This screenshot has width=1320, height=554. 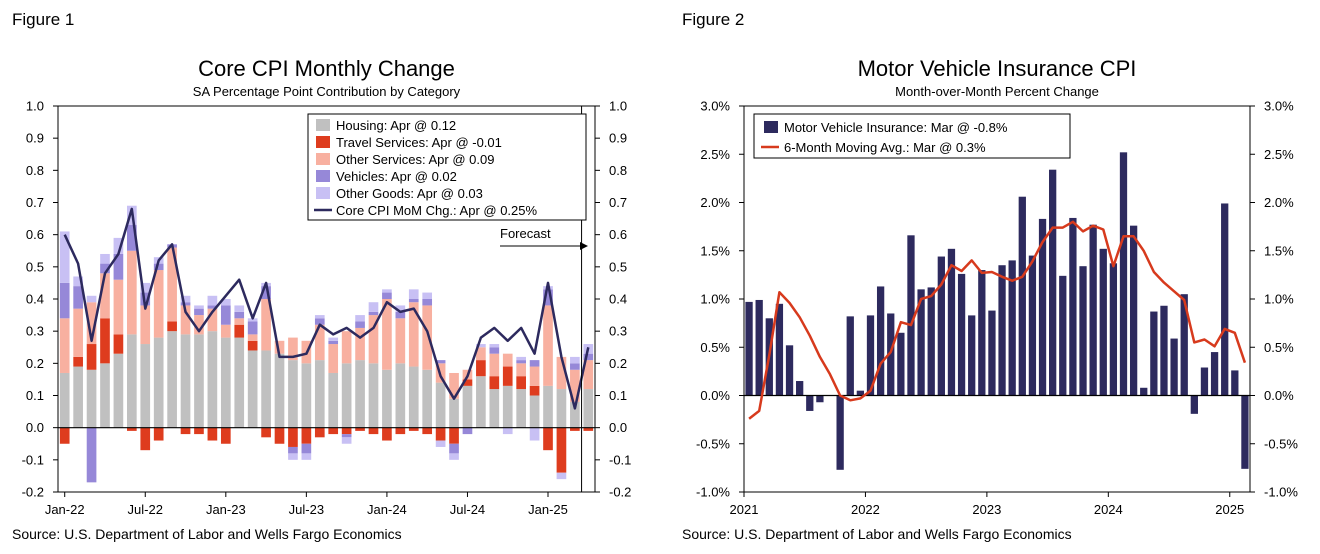 I want to click on fig1-xtick-label: Jan-23, so click(x=226, y=509).